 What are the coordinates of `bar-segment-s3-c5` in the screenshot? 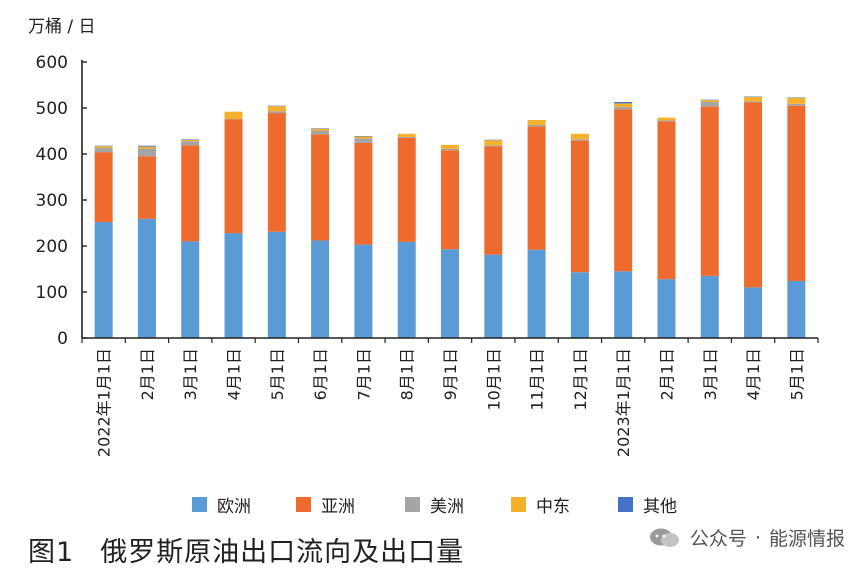 It's located at (320, 129).